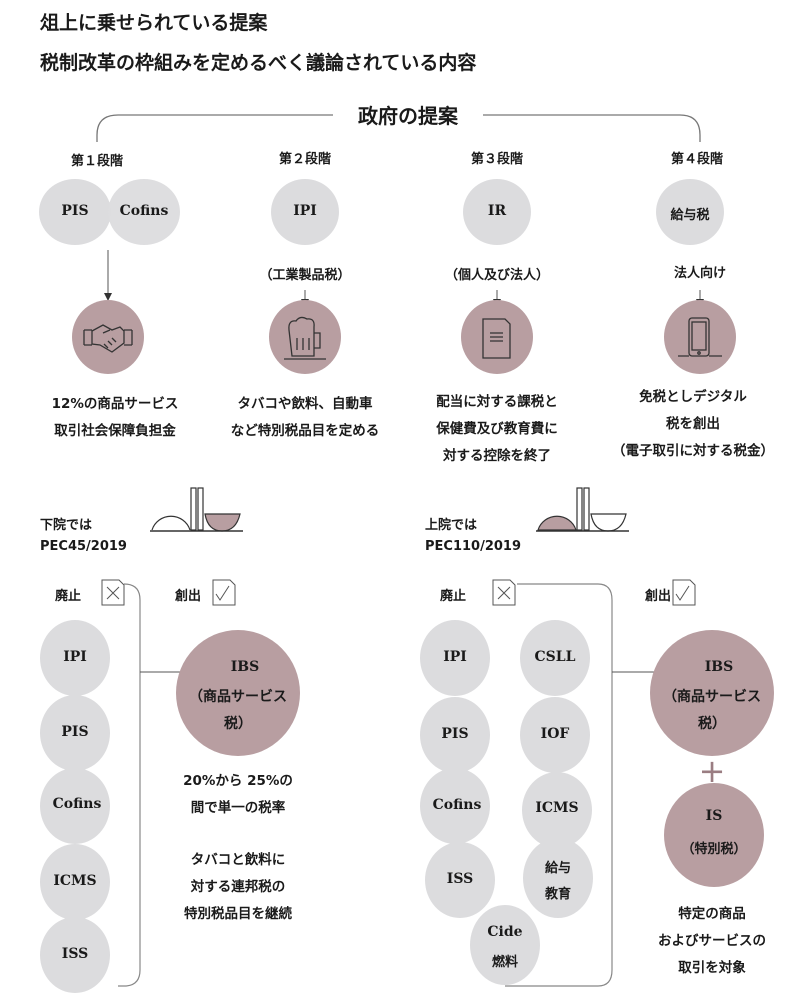 This screenshot has height=1000, width=803. I want to click on stage-1-description: 12%の商品サービス 取引社会保障負担金, so click(115, 417).